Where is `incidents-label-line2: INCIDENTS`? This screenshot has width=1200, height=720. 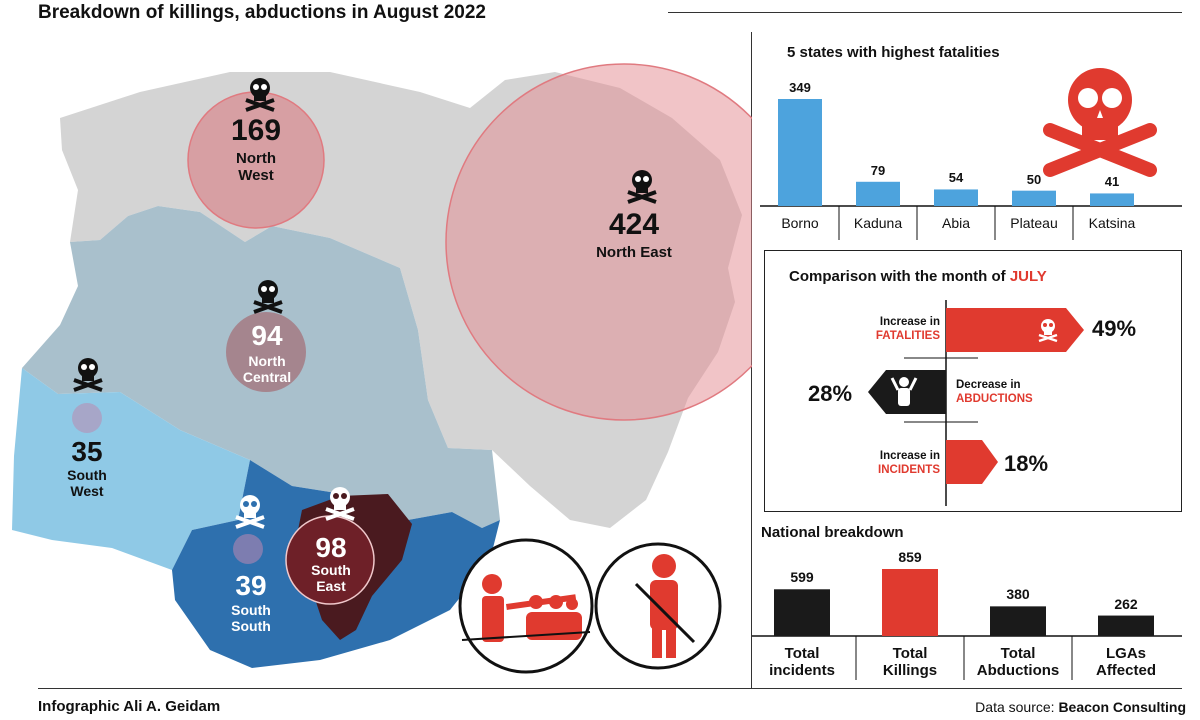
incidents-label-line2: INCIDENTS is located at coordinates (909, 469).